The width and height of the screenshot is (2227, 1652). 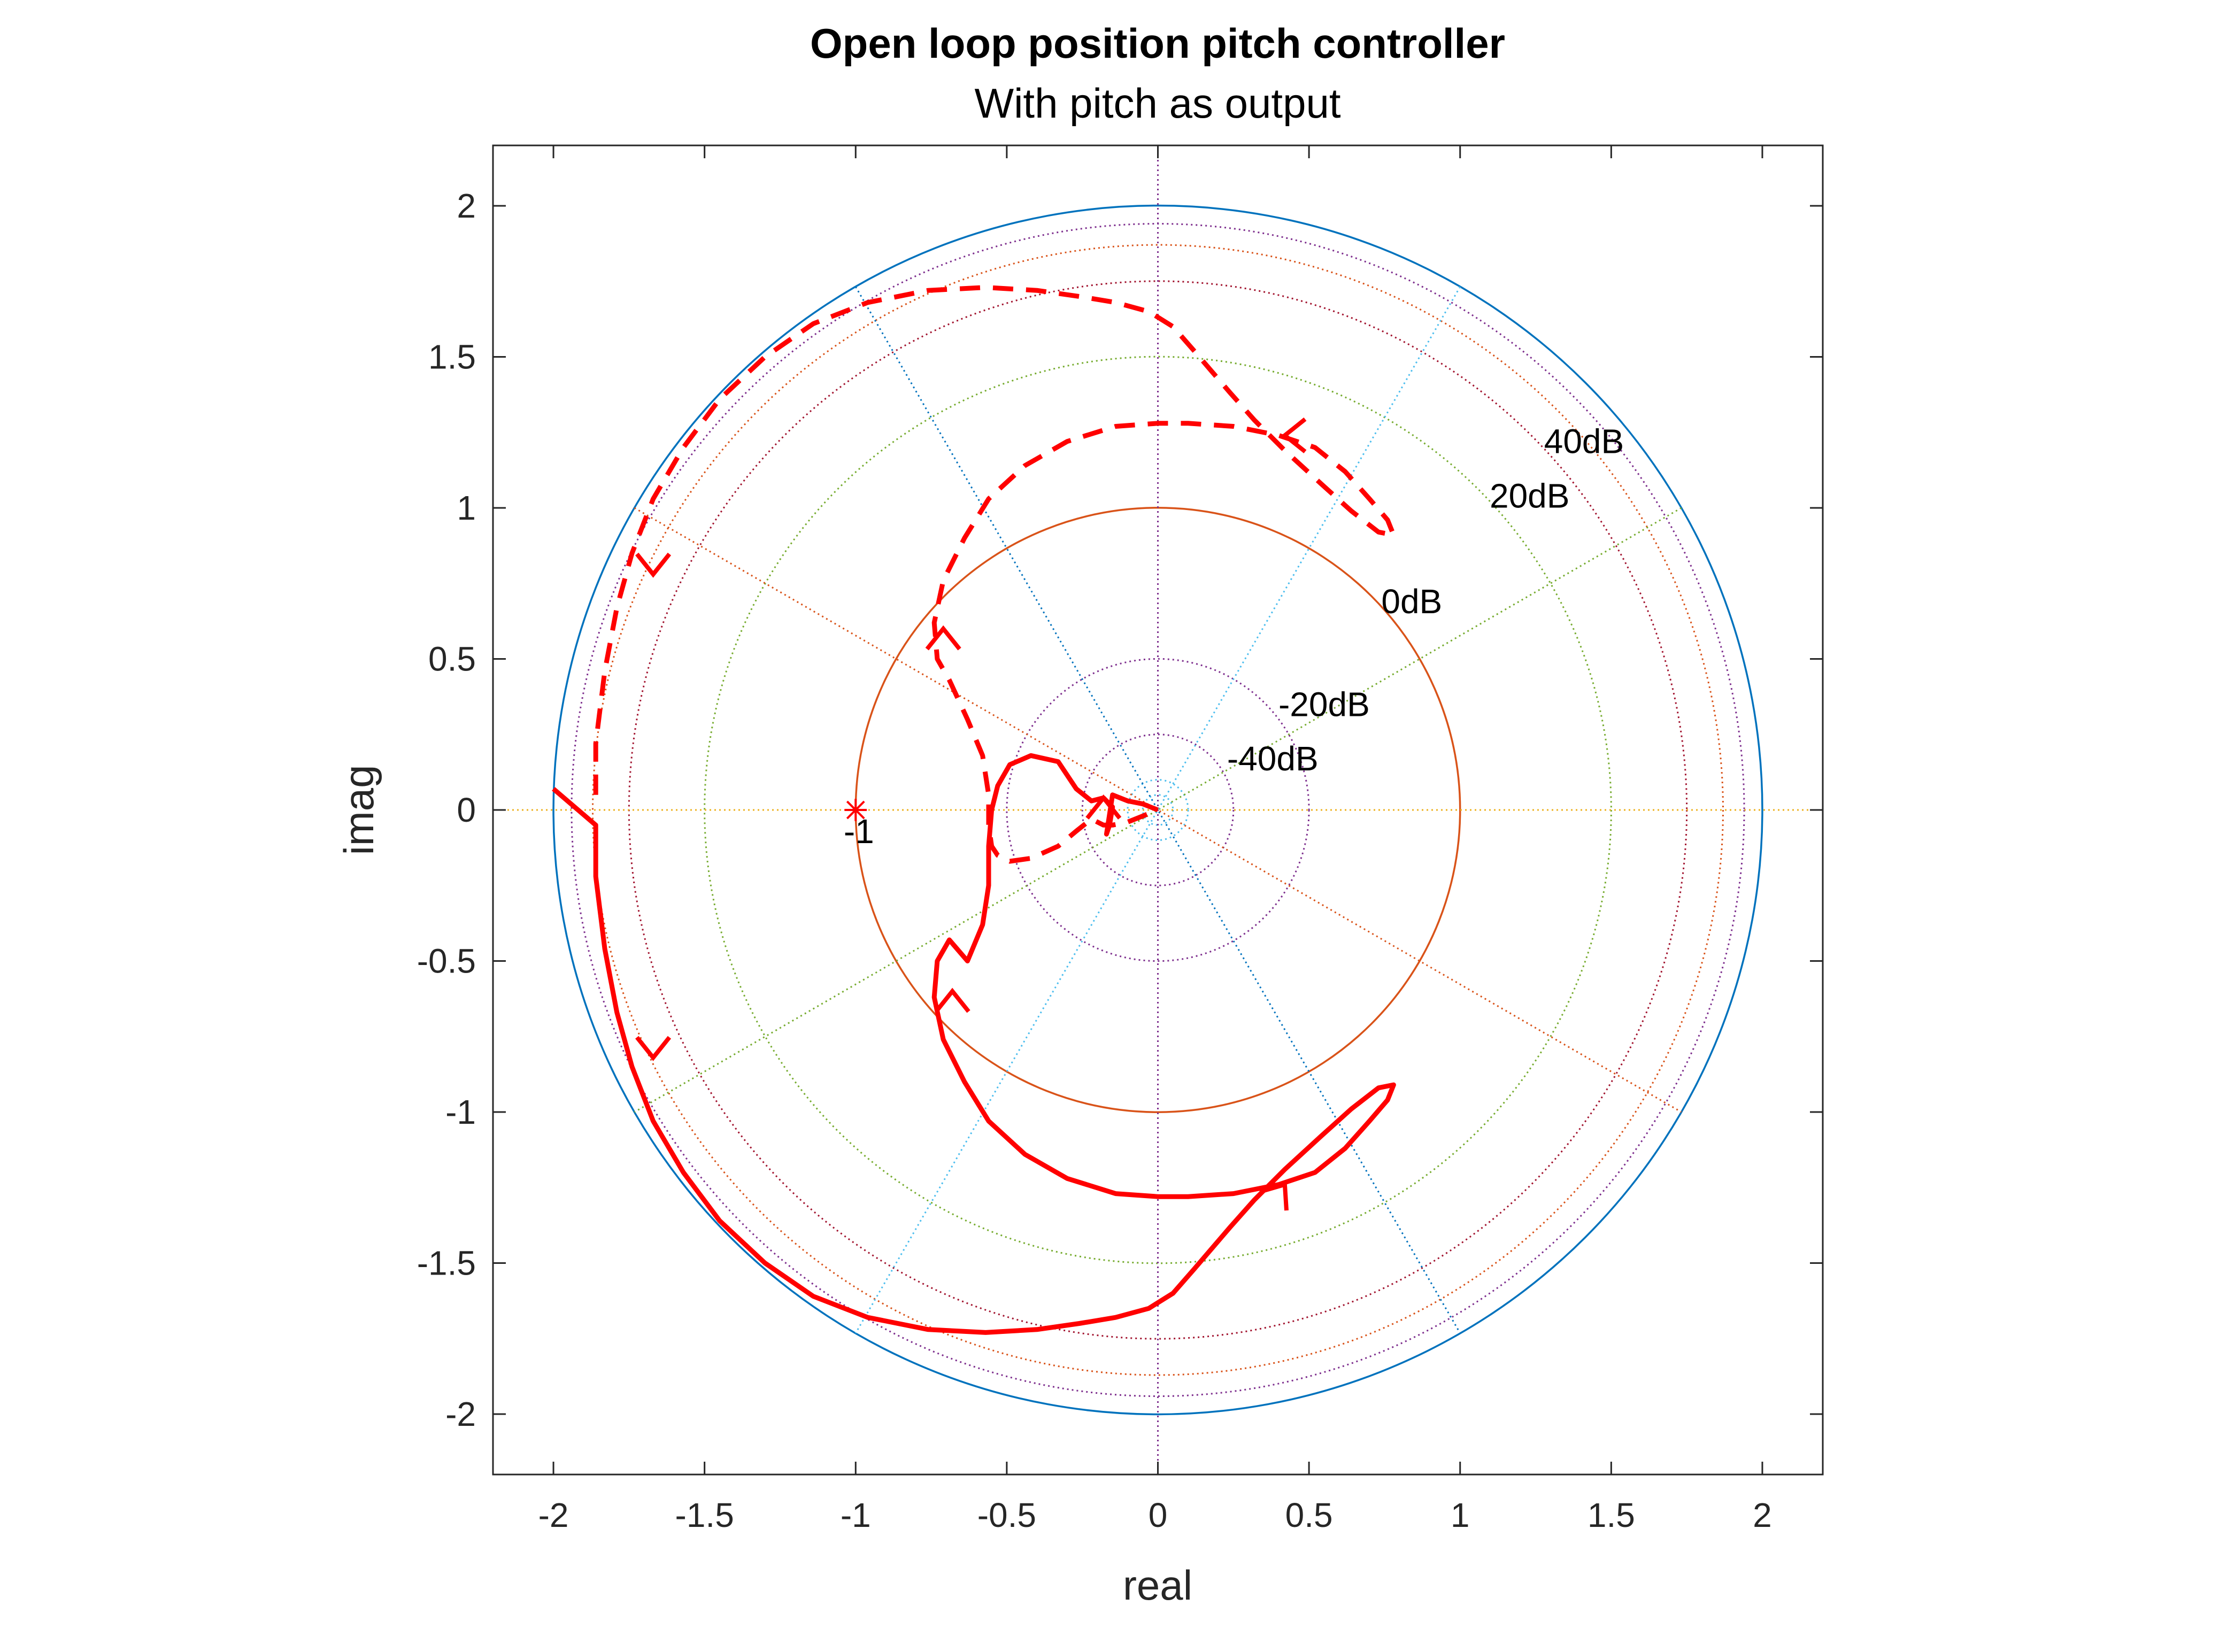 I want to click on x-tick-label: 1, so click(x=1460, y=1515).